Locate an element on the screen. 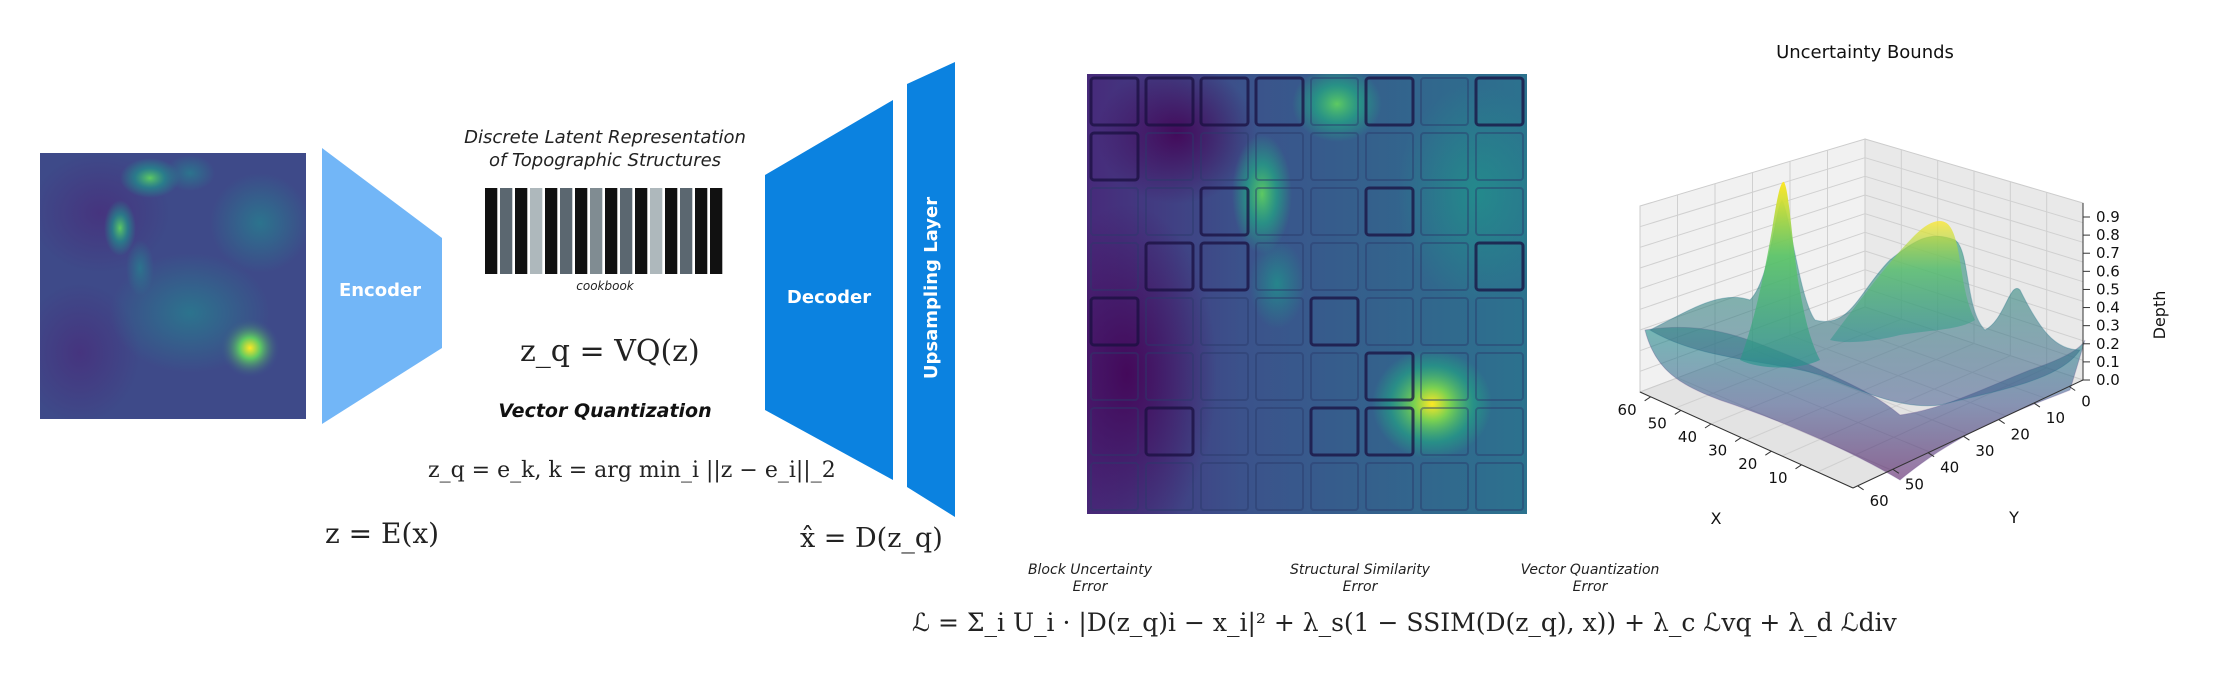  z-axis-label: Depth is located at coordinates (2159, 315).